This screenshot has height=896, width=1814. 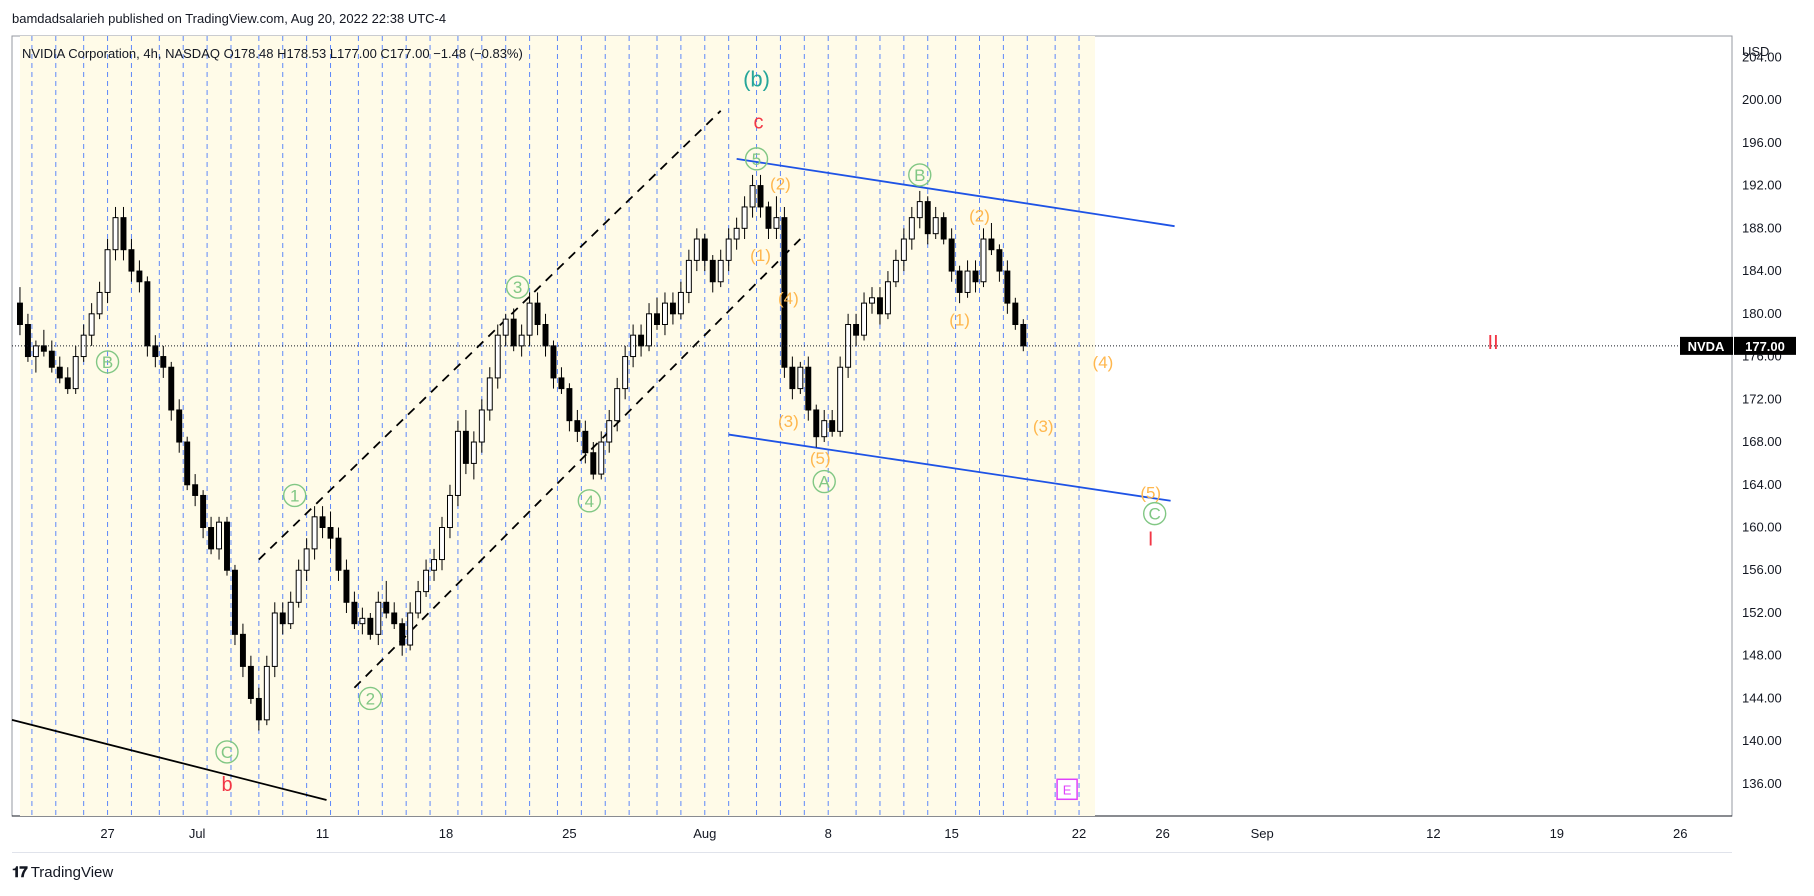 I want to click on wave-label-text-24: b, so click(x=226, y=785).